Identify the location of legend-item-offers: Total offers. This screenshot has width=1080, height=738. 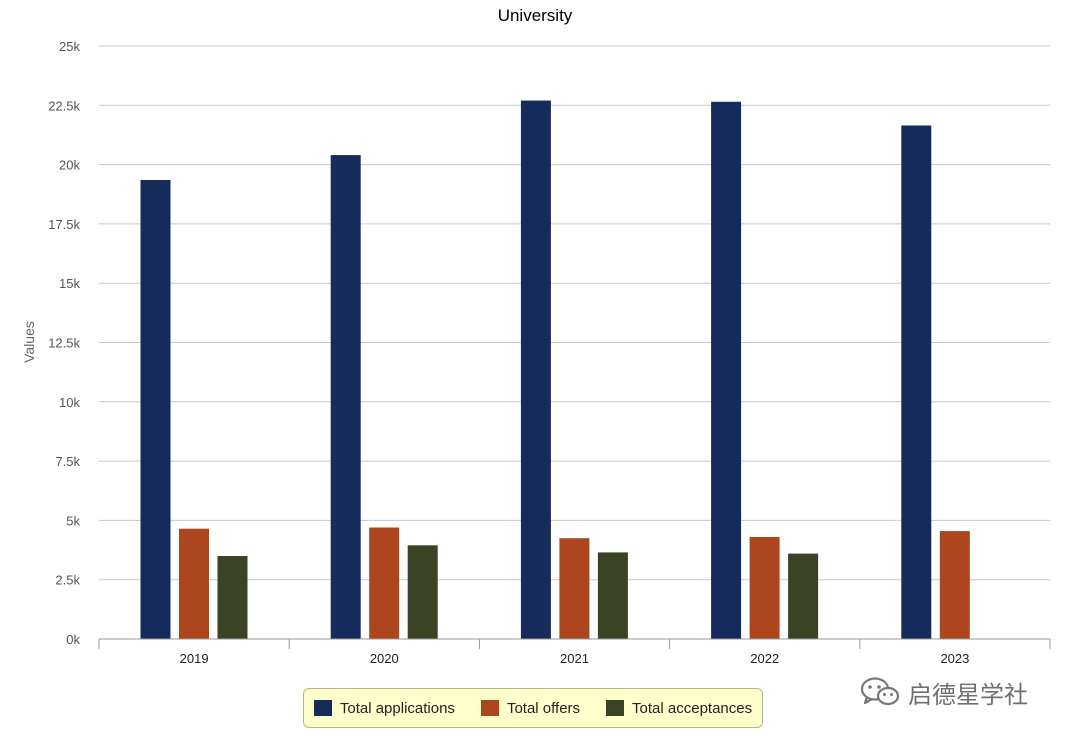
(530, 708).